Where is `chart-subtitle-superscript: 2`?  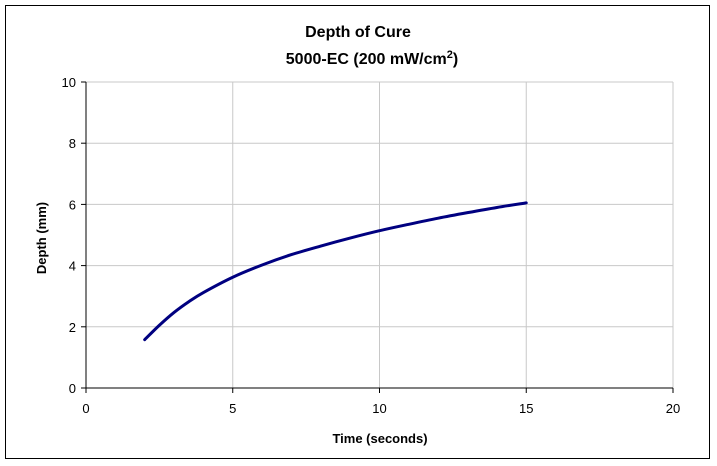
chart-subtitle-superscript: 2 is located at coordinates (450, 55).